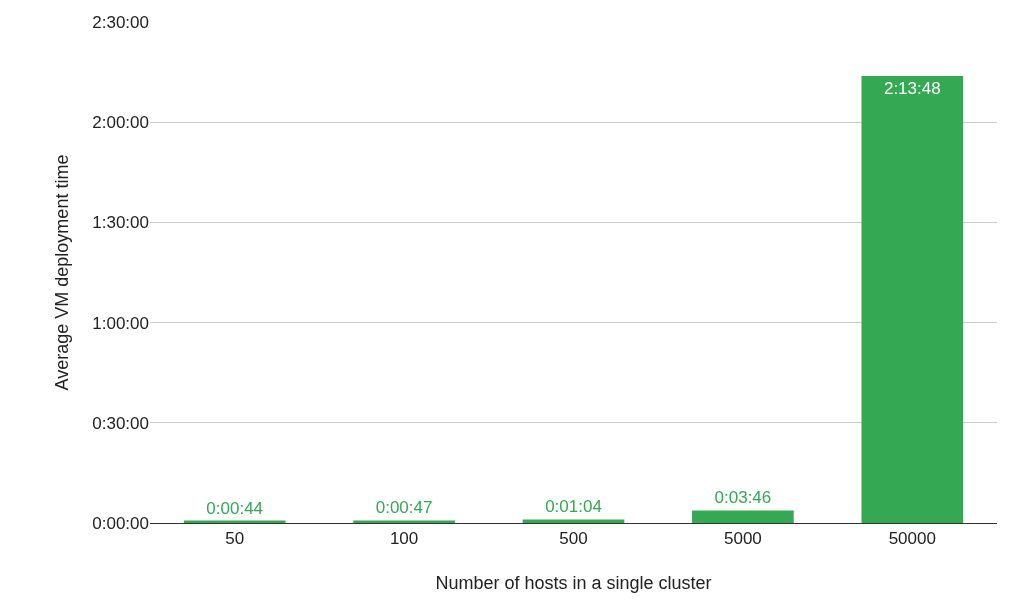 The width and height of the screenshot is (1012, 609). I want to click on x-tick-label: 500, so click(573, 539).